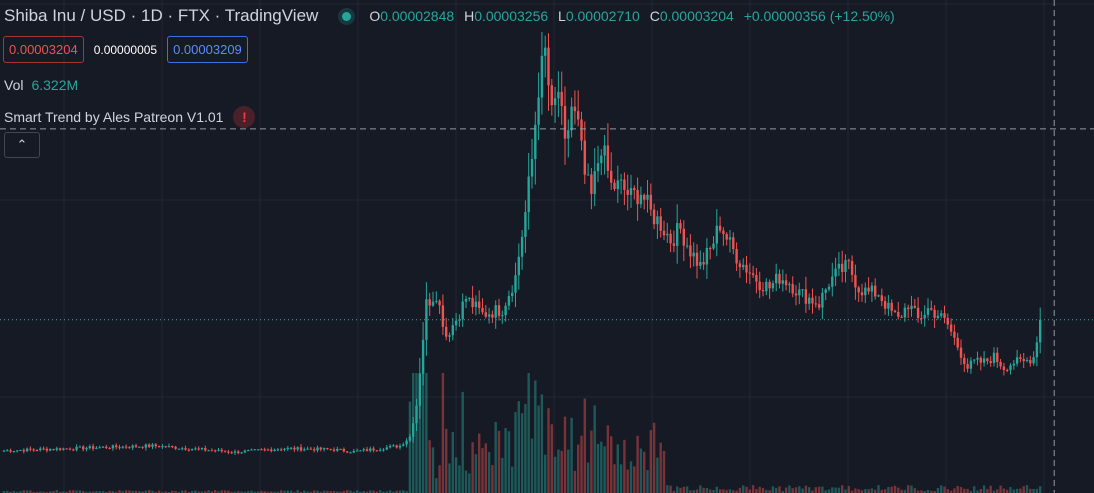  I want to click on sell-price-button: 0.00003204, so click(43, 49).